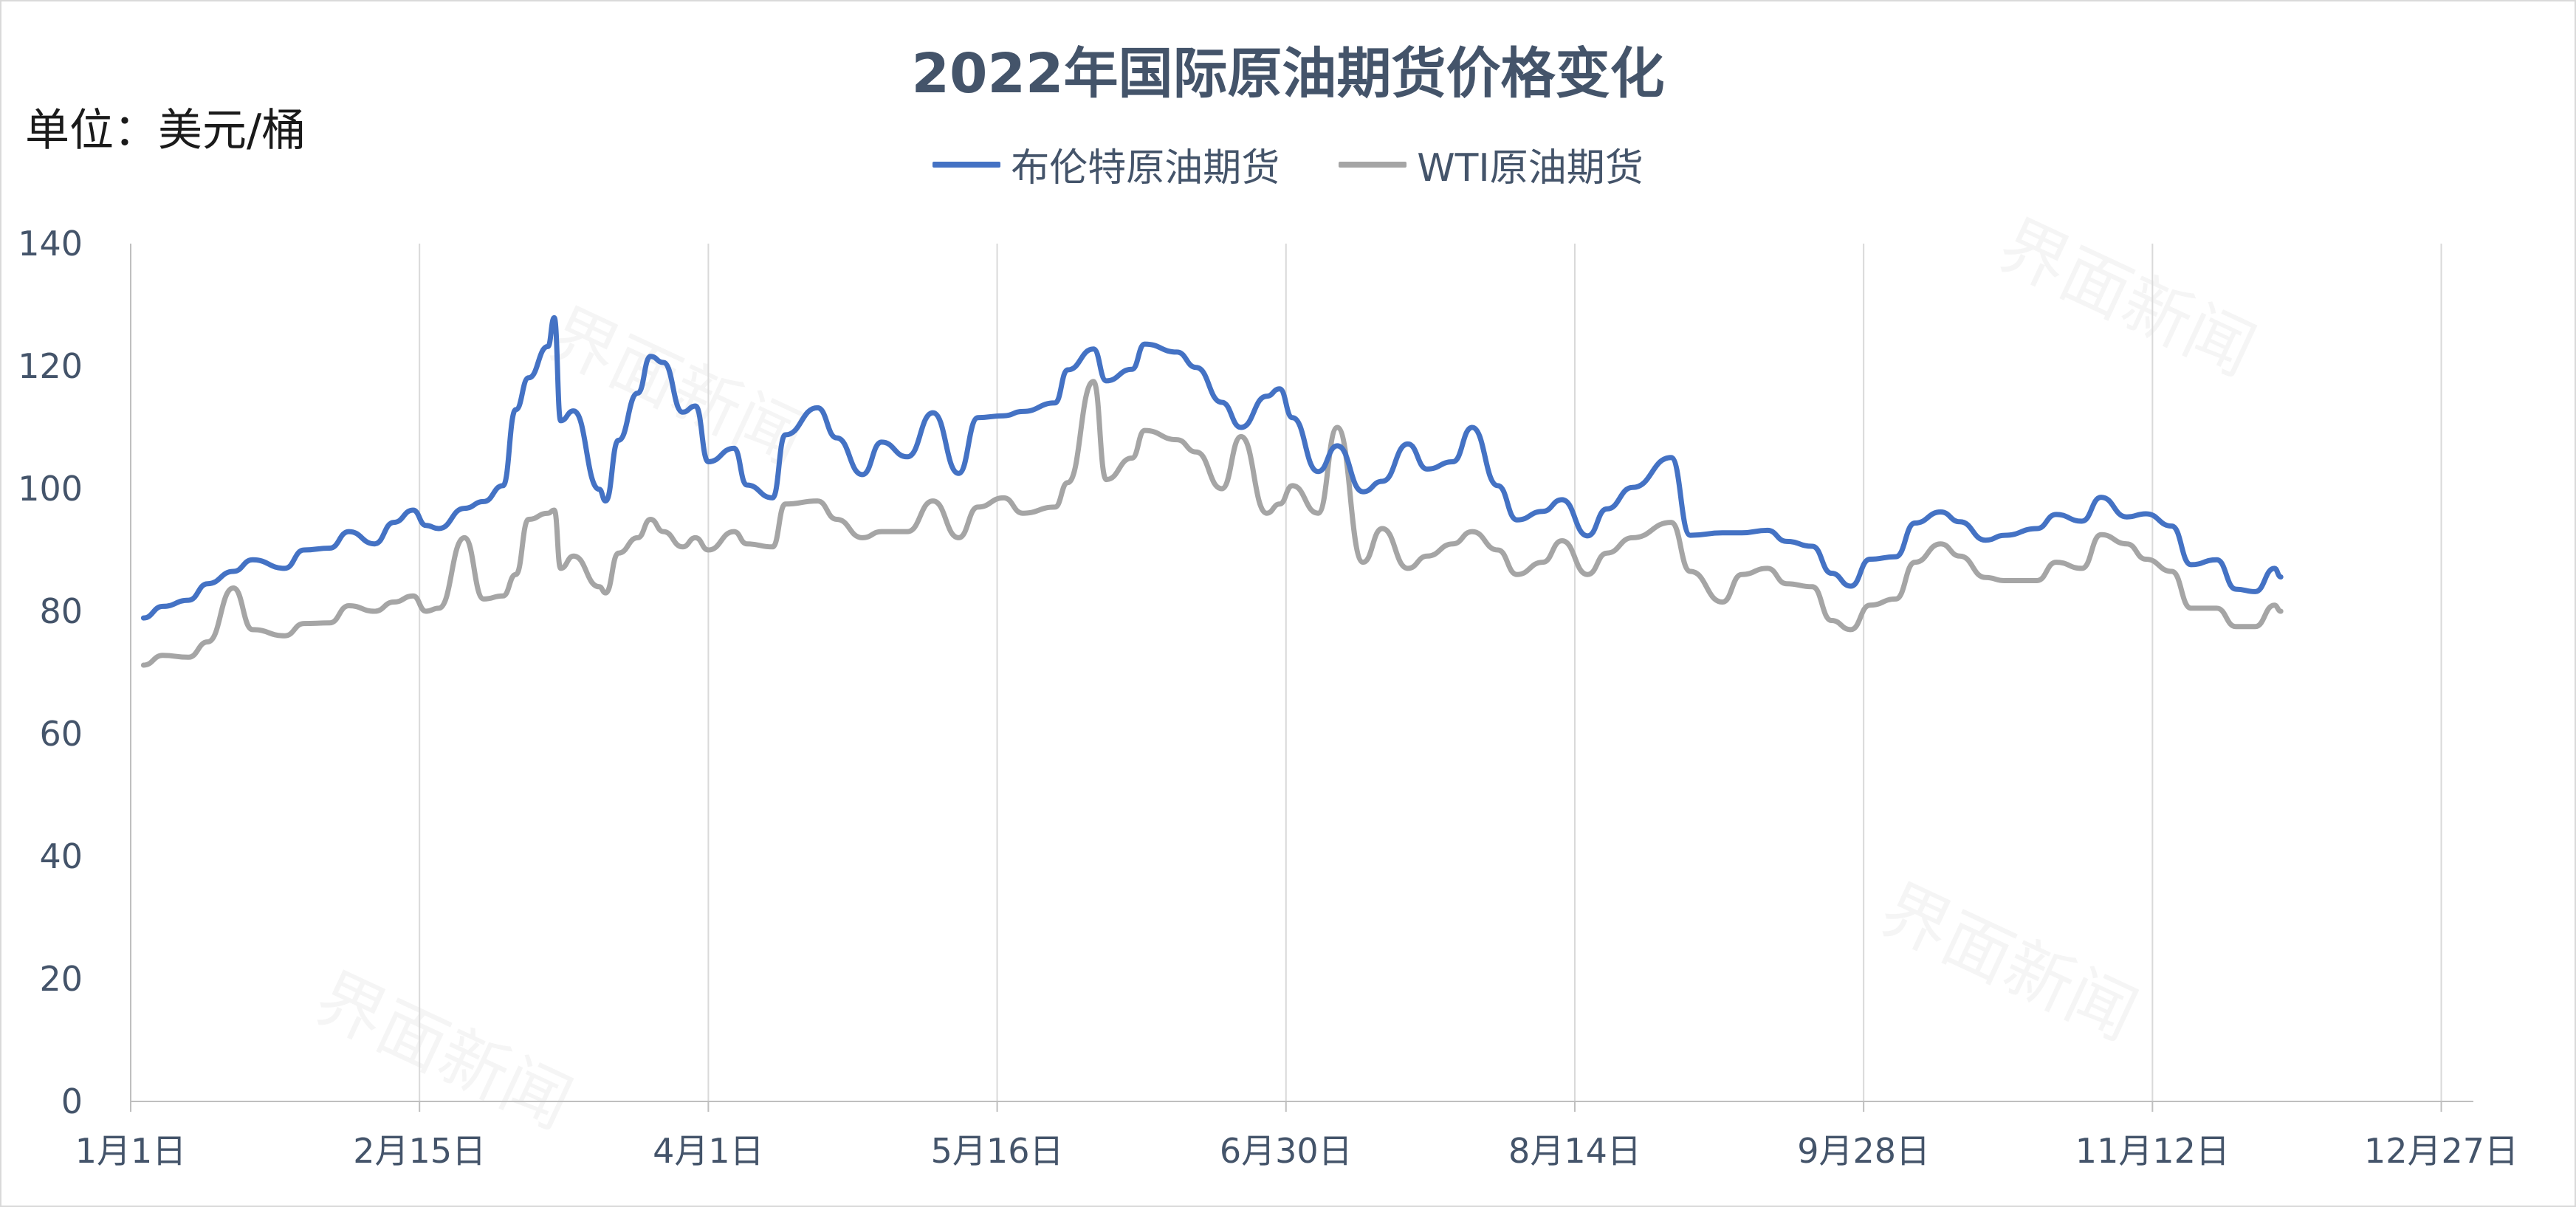 The image size is (2576, 1207). I want to click on y-tick-label: 20, so click(61, 979).